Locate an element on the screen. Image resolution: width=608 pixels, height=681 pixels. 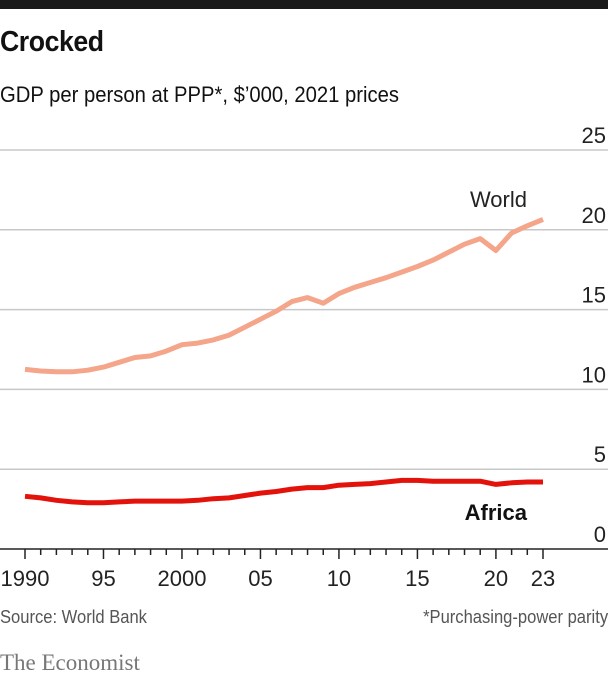
y-tick-label: 0 is located at coordinates (600, 534).